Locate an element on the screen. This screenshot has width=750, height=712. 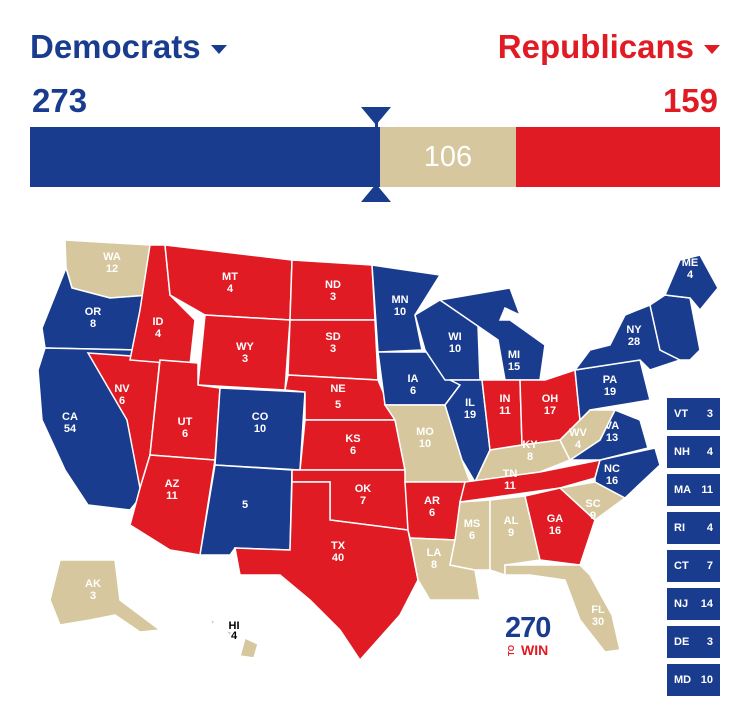
electoral-vote-bar: 106 is located at coordinates (375, 157).